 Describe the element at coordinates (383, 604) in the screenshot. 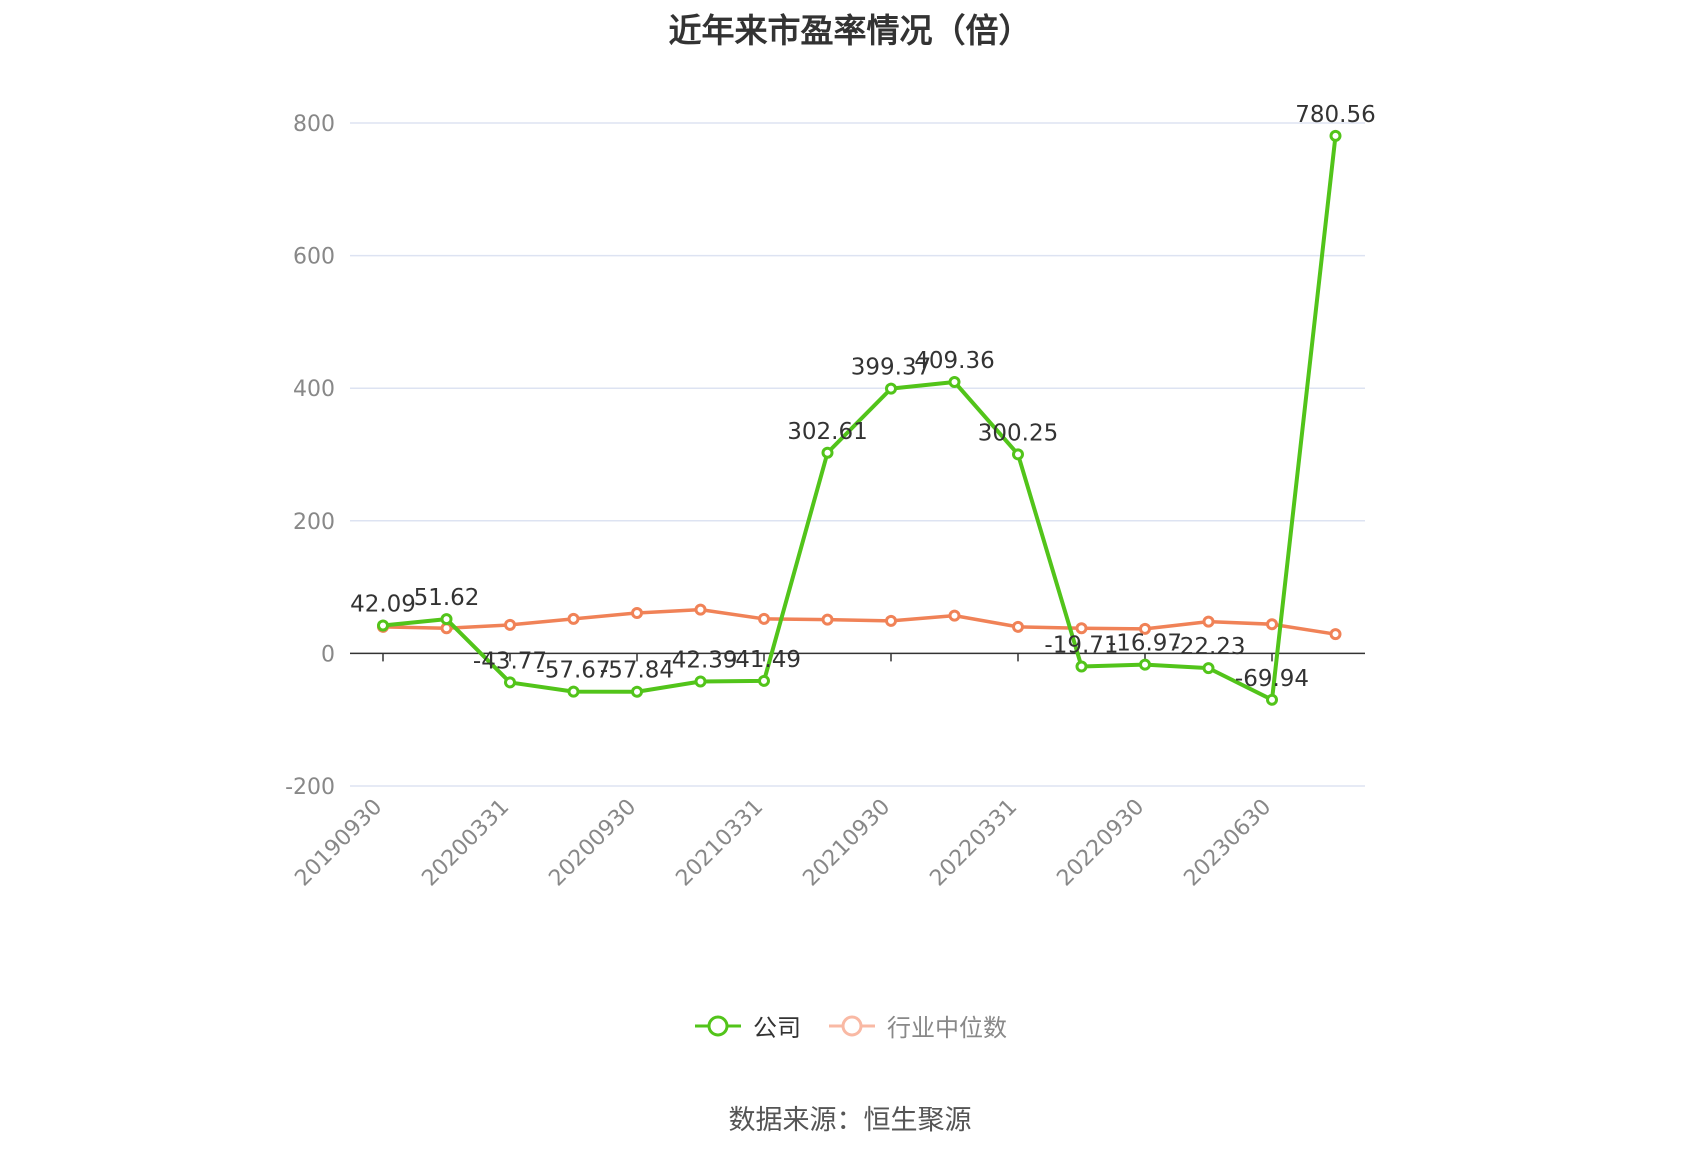

I see `company-data-label: 42.09` at that location.